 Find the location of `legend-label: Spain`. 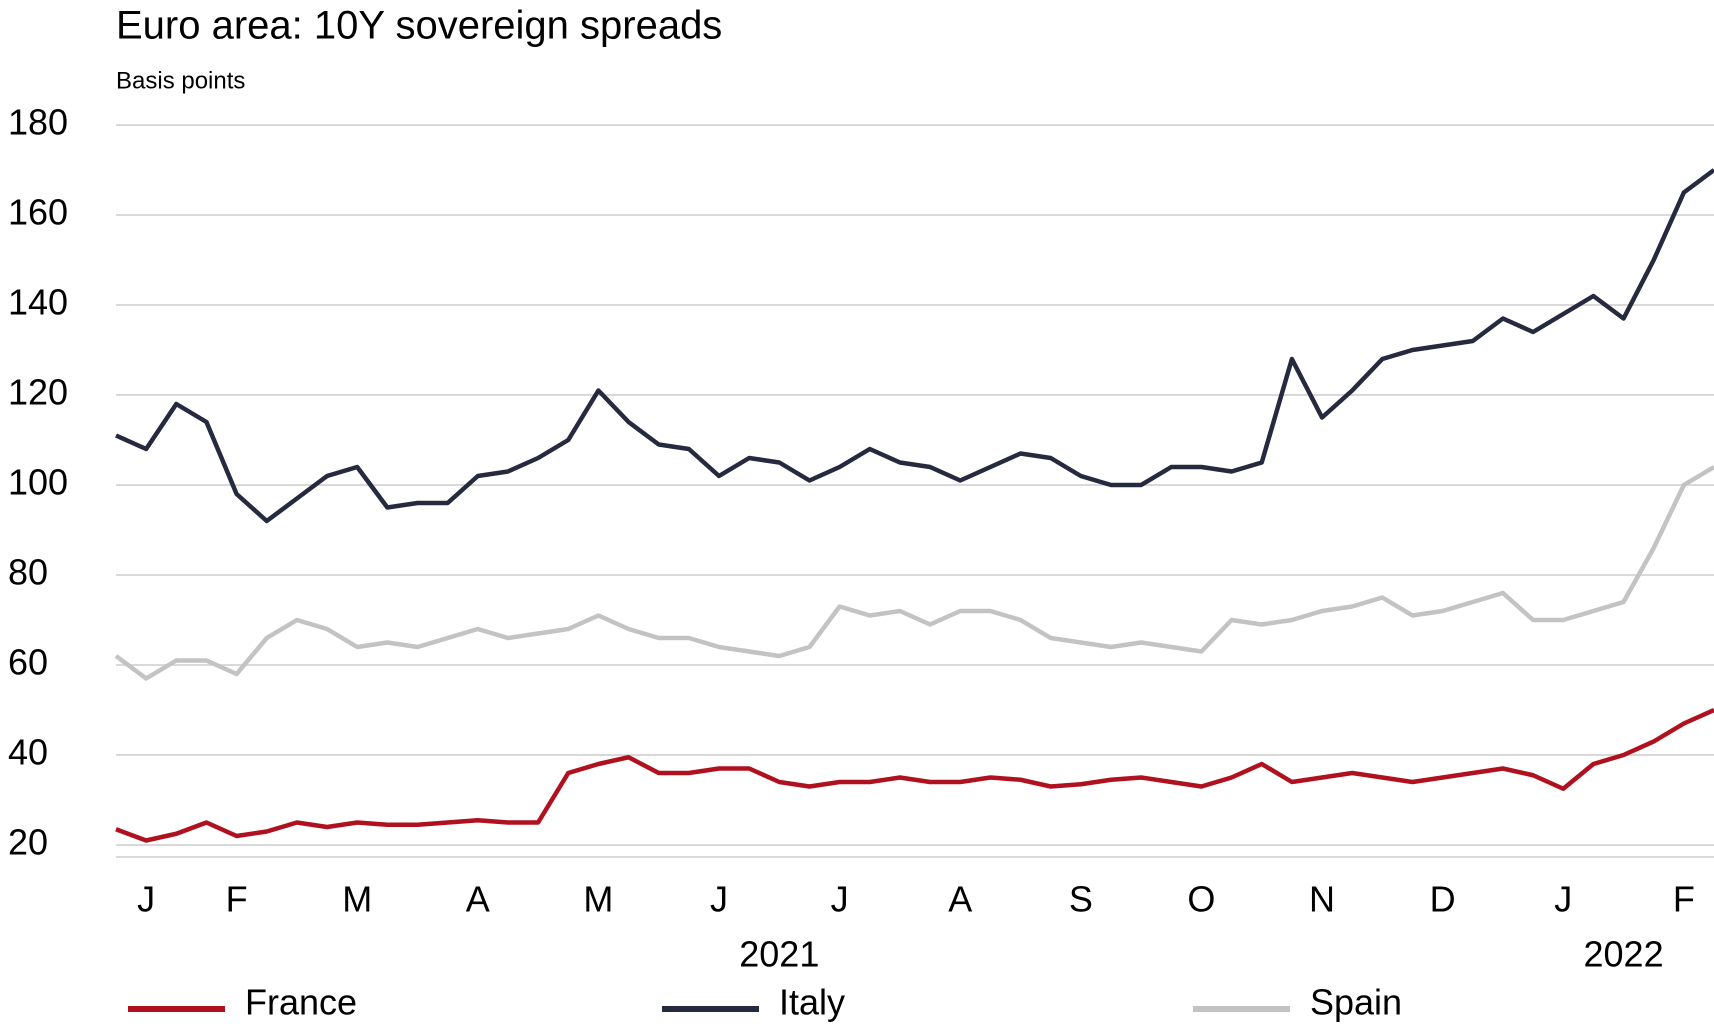

legend-label: Spain is located at coordinates (1356, 1002).